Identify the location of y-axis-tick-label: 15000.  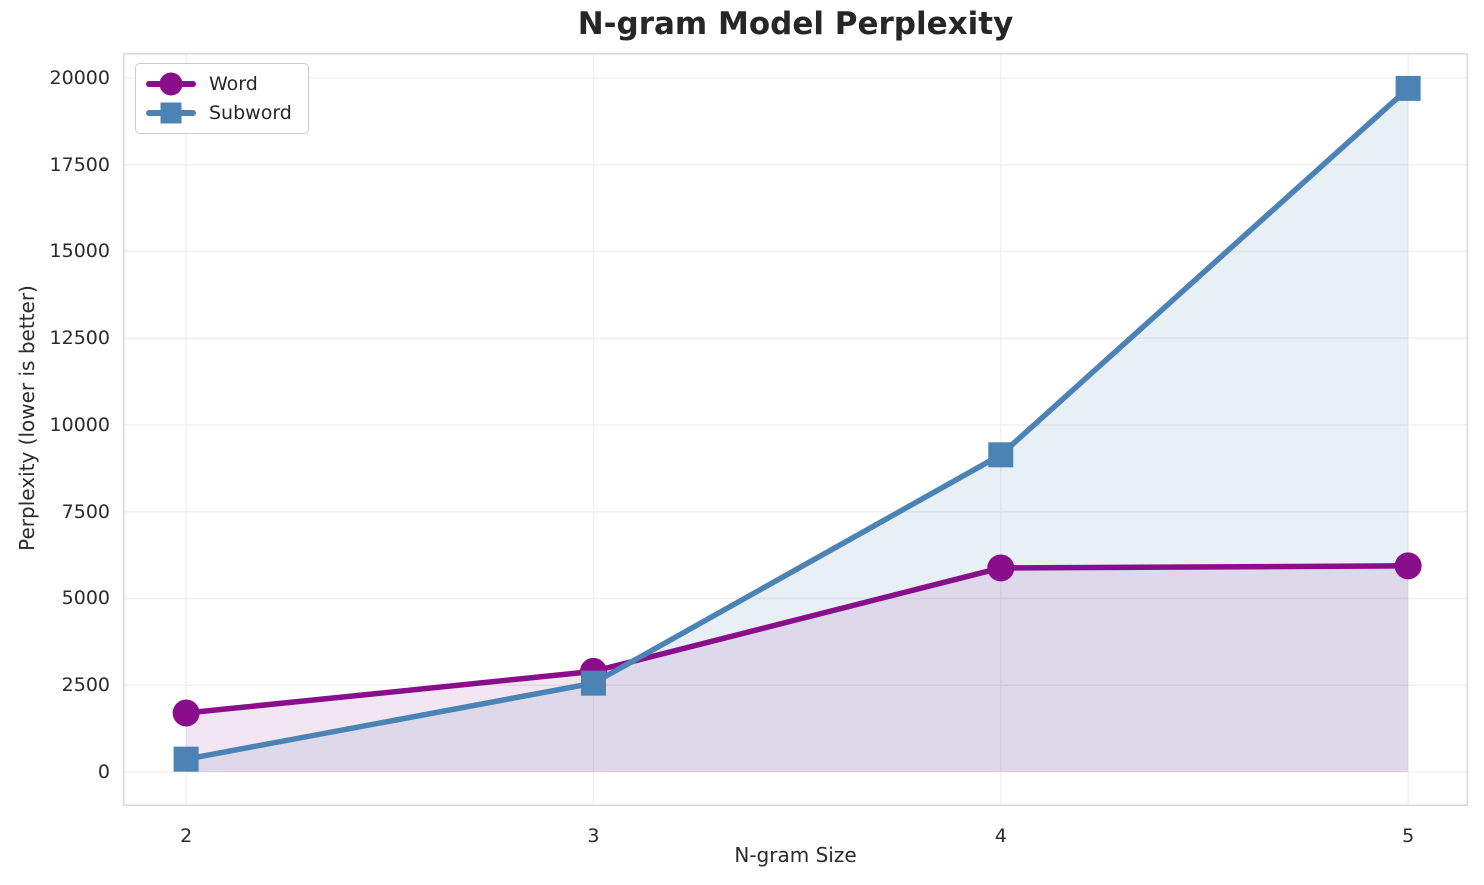
(79, 251).